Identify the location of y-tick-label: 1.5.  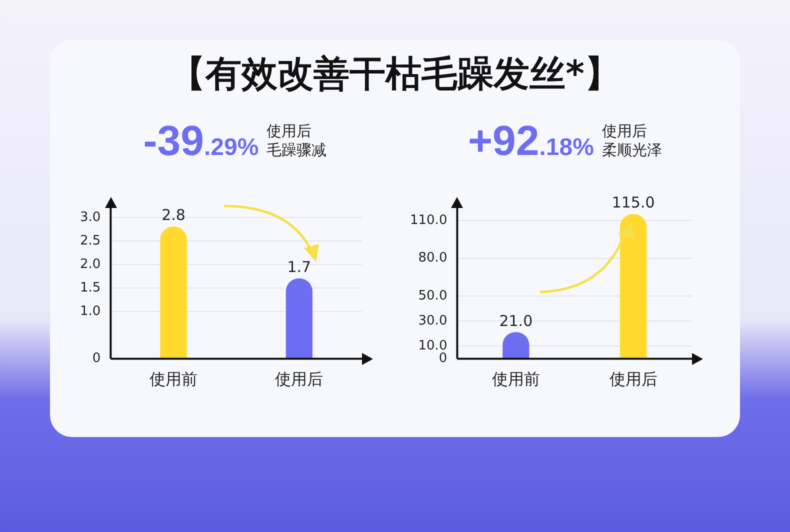
(90, 288).